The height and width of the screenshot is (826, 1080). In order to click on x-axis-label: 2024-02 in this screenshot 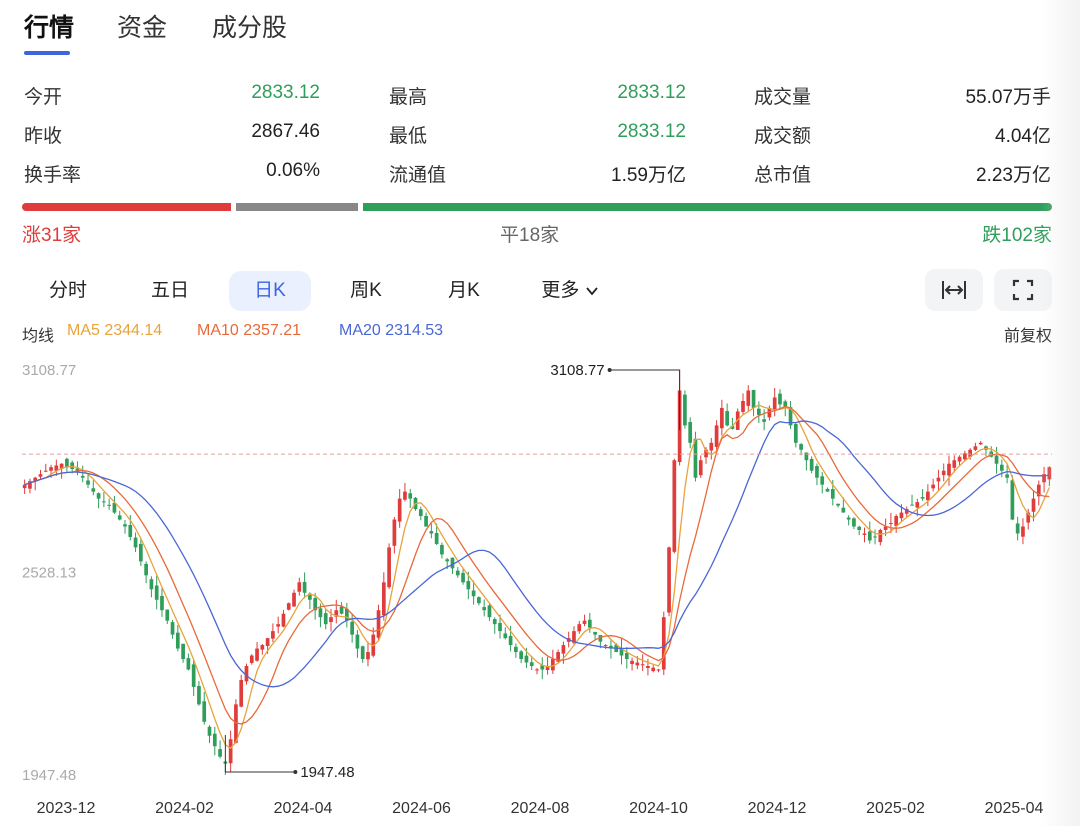, I will do `click(184, 808)`.